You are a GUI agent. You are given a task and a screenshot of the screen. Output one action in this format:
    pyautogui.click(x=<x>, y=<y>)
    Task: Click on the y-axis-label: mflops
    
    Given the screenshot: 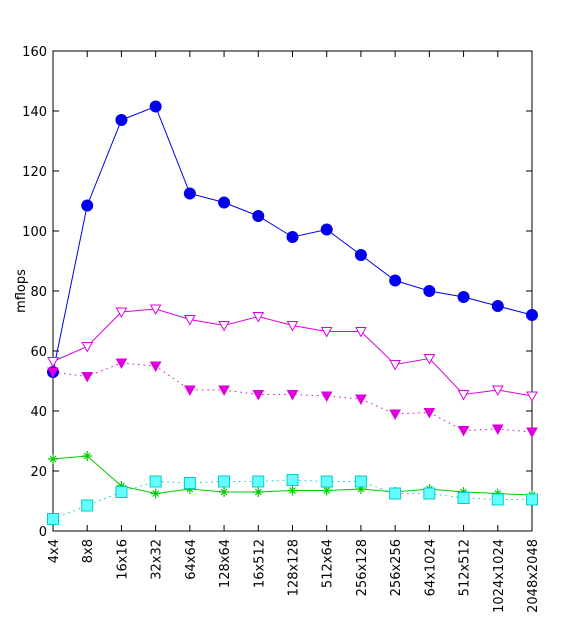 What is the action you would take?
    pyautogui.click(x=21, y=291)
    